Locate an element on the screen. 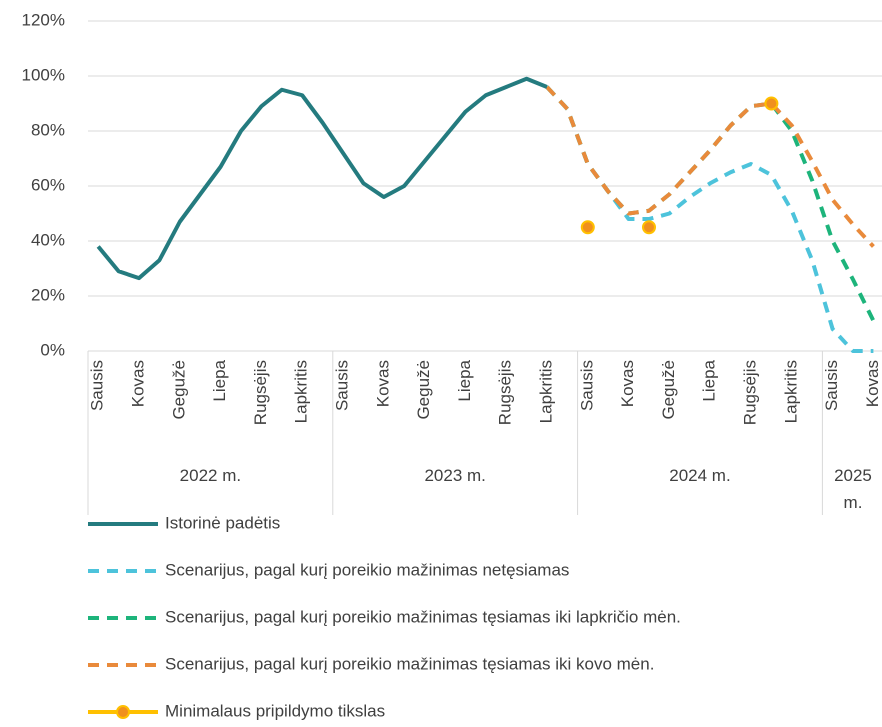  y-tick-label: 40% is located at coordinates (48, 239).